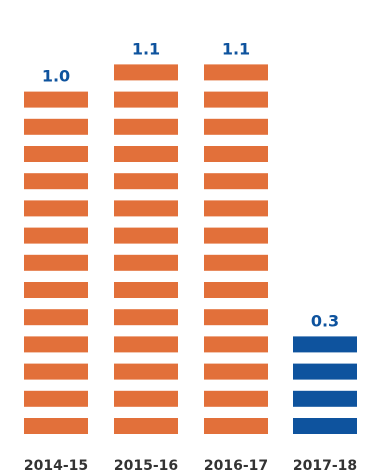 The height and width of the screenshot is (476, 382). What do you see at coordinates (56, 466) in the screenshot?
I see `x-tick-label-2014-15: 2014-15` at bounding box center [56, 466].